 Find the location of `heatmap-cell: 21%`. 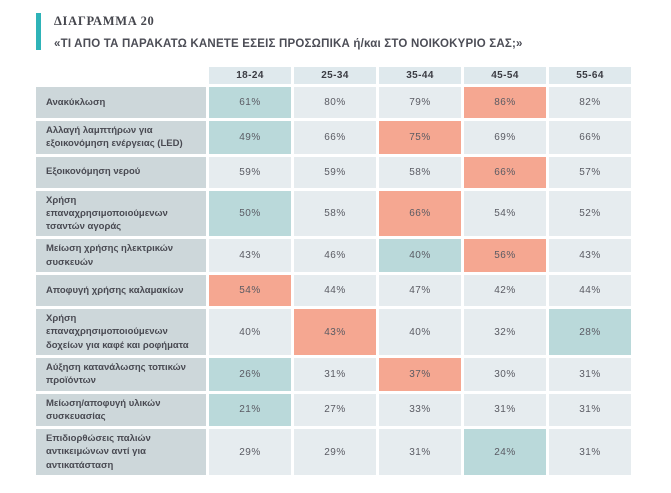

heatmap-cell: 21% is located at coordinates (250, 410).